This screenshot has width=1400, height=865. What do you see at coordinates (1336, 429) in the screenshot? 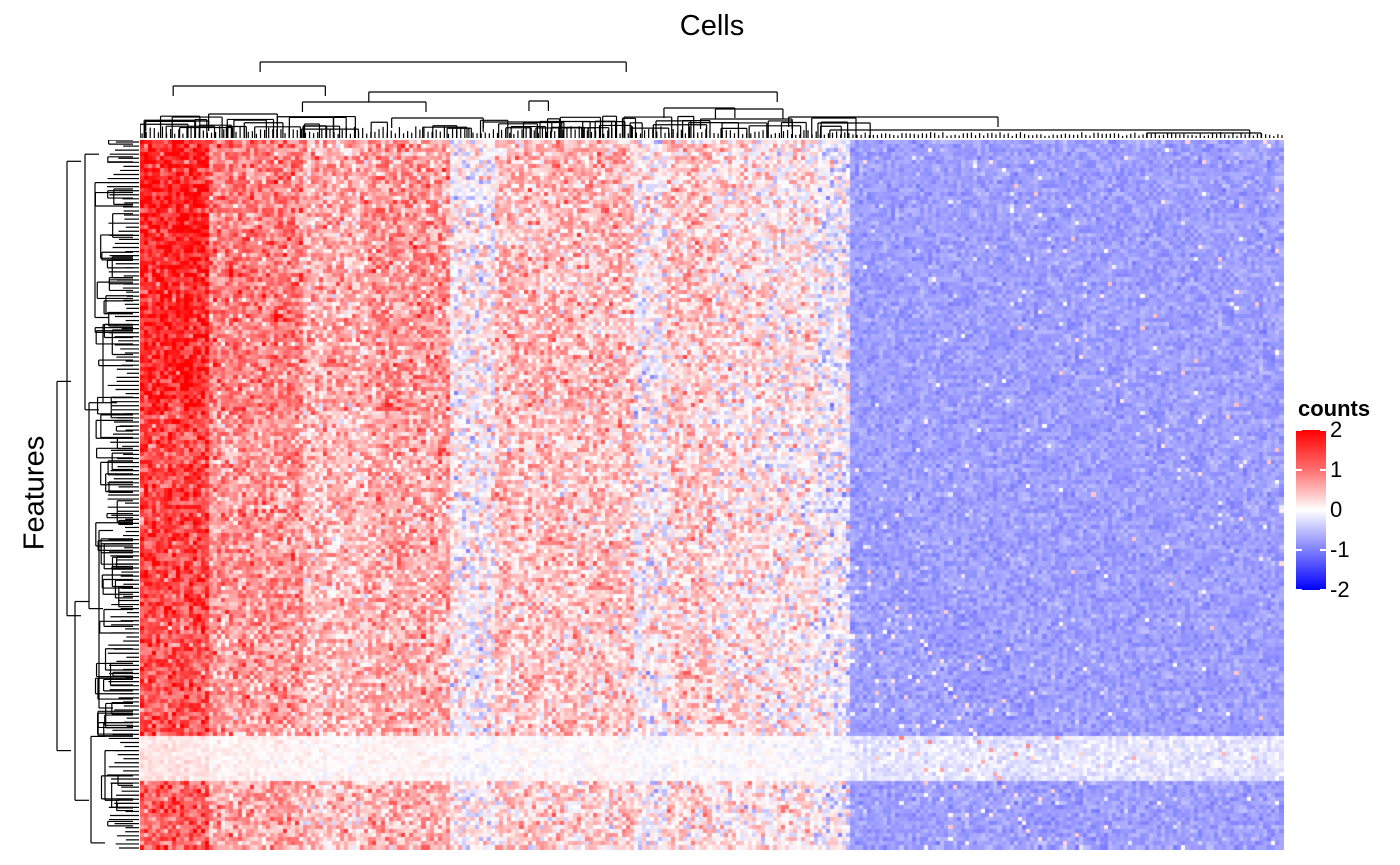
I see `legend-tick-label: 2` at bounding box center [1336, 429].